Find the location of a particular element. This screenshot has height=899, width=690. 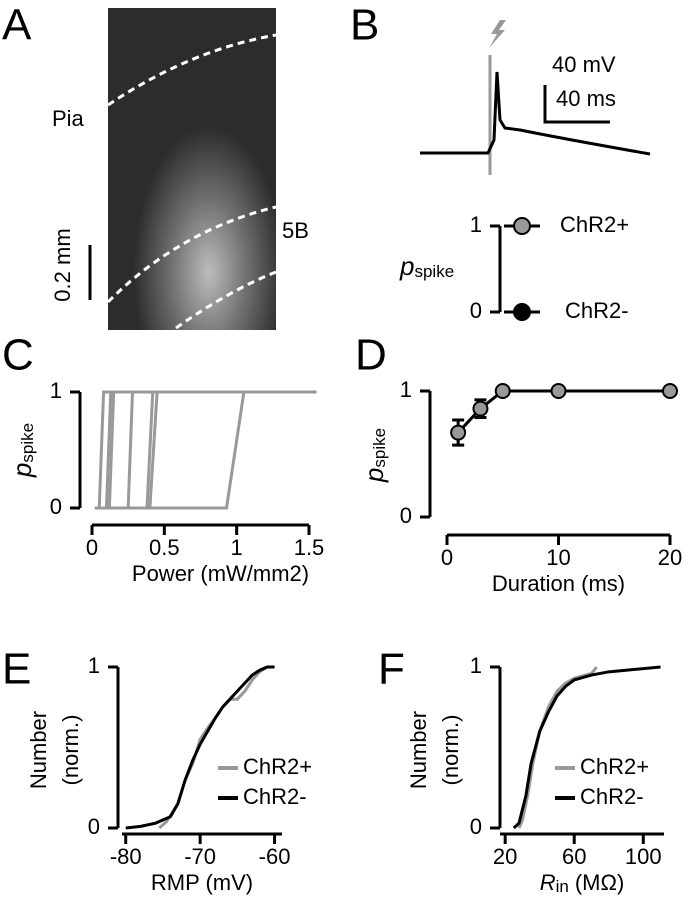

panel-label: D is located at coordinates (371, 355).